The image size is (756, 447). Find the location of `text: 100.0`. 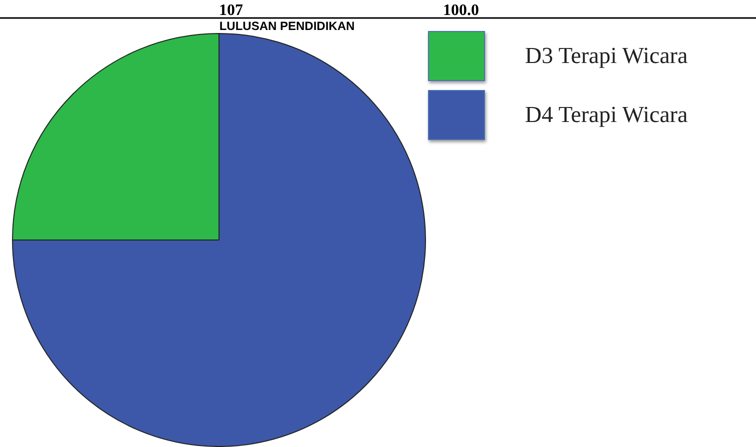

text: 100.0 is located at coordinates (461, 10).